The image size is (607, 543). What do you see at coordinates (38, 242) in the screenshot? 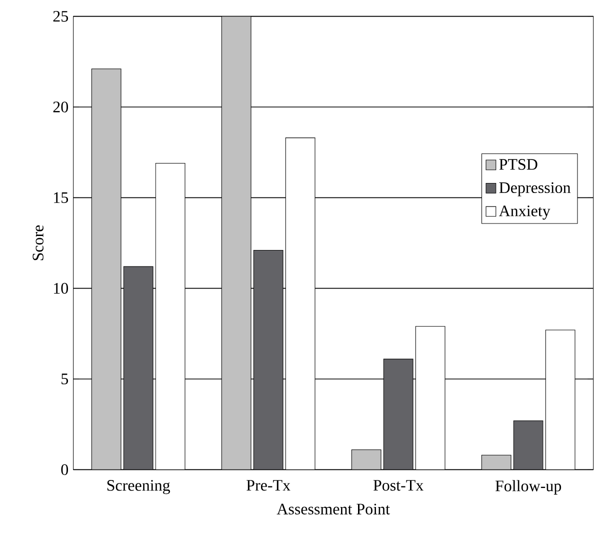
I see `y-axis-title: Score` at bounding box center [38, 242].